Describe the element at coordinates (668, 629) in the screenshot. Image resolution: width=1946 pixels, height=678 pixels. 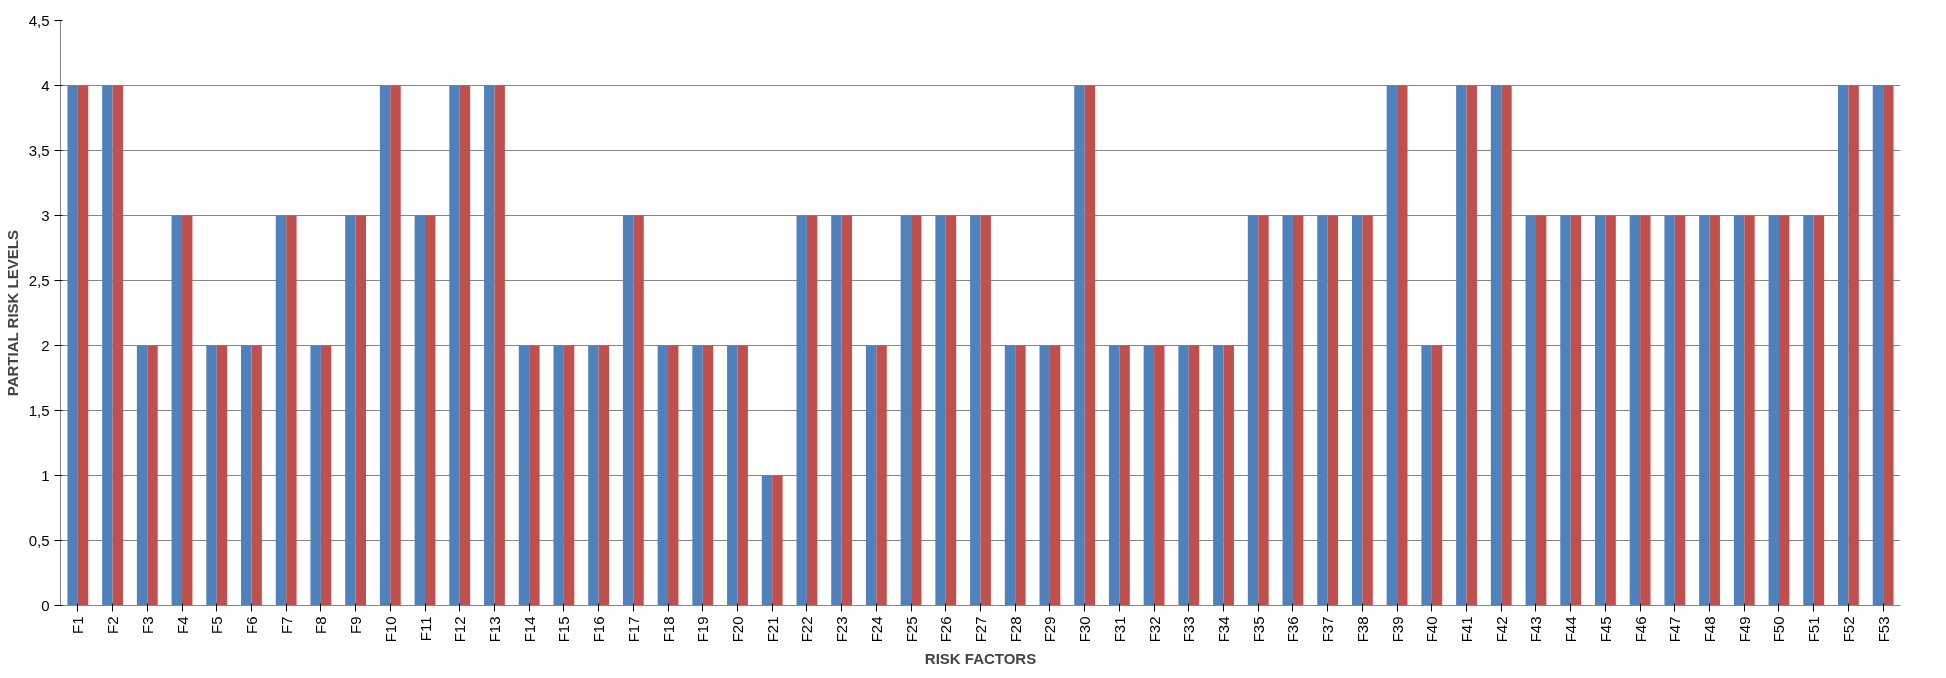
I see `x-tick-label: F18` at that location.